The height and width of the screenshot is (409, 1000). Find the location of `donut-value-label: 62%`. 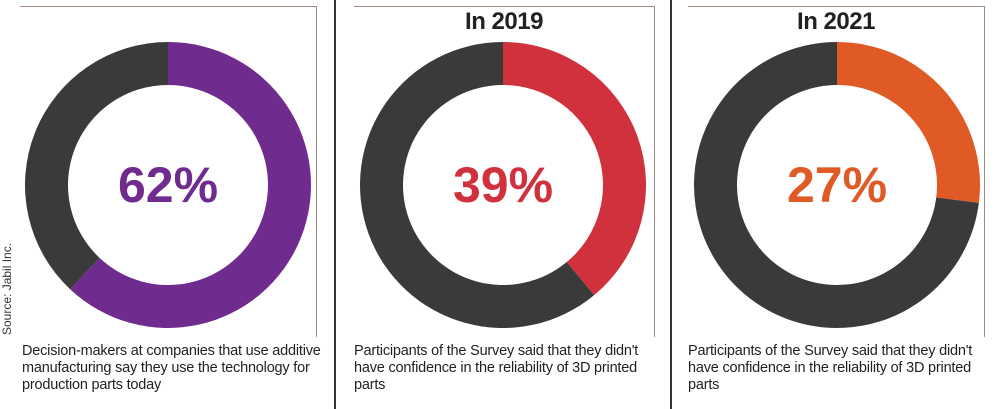

donut-value-label: 62% is located at coordinates (168, 185).